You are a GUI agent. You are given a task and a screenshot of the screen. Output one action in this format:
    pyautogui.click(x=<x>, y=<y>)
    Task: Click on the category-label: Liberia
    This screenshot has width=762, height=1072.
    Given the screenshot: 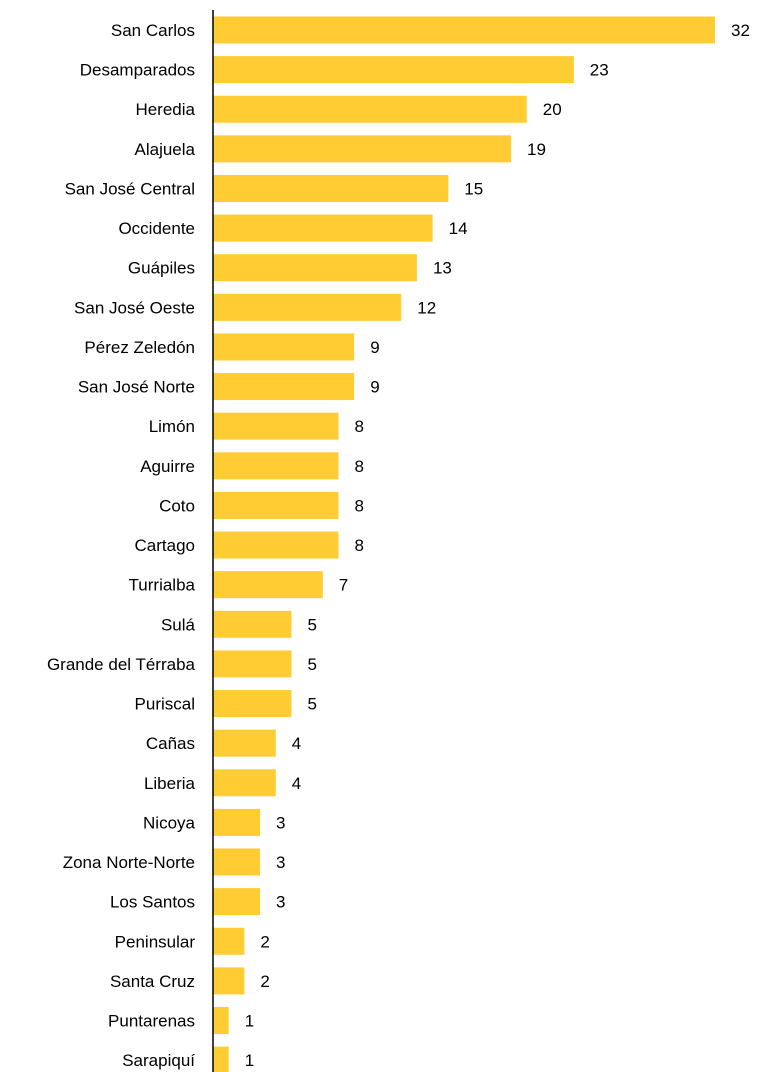 What is the action you would take?
    pyautogui.click(x=170, y=783)
    